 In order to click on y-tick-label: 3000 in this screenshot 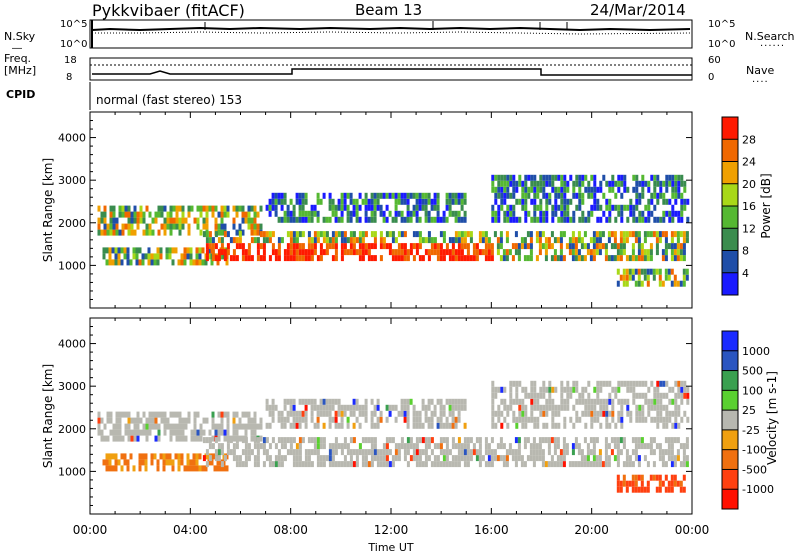, I will do `click(72, 386)`.